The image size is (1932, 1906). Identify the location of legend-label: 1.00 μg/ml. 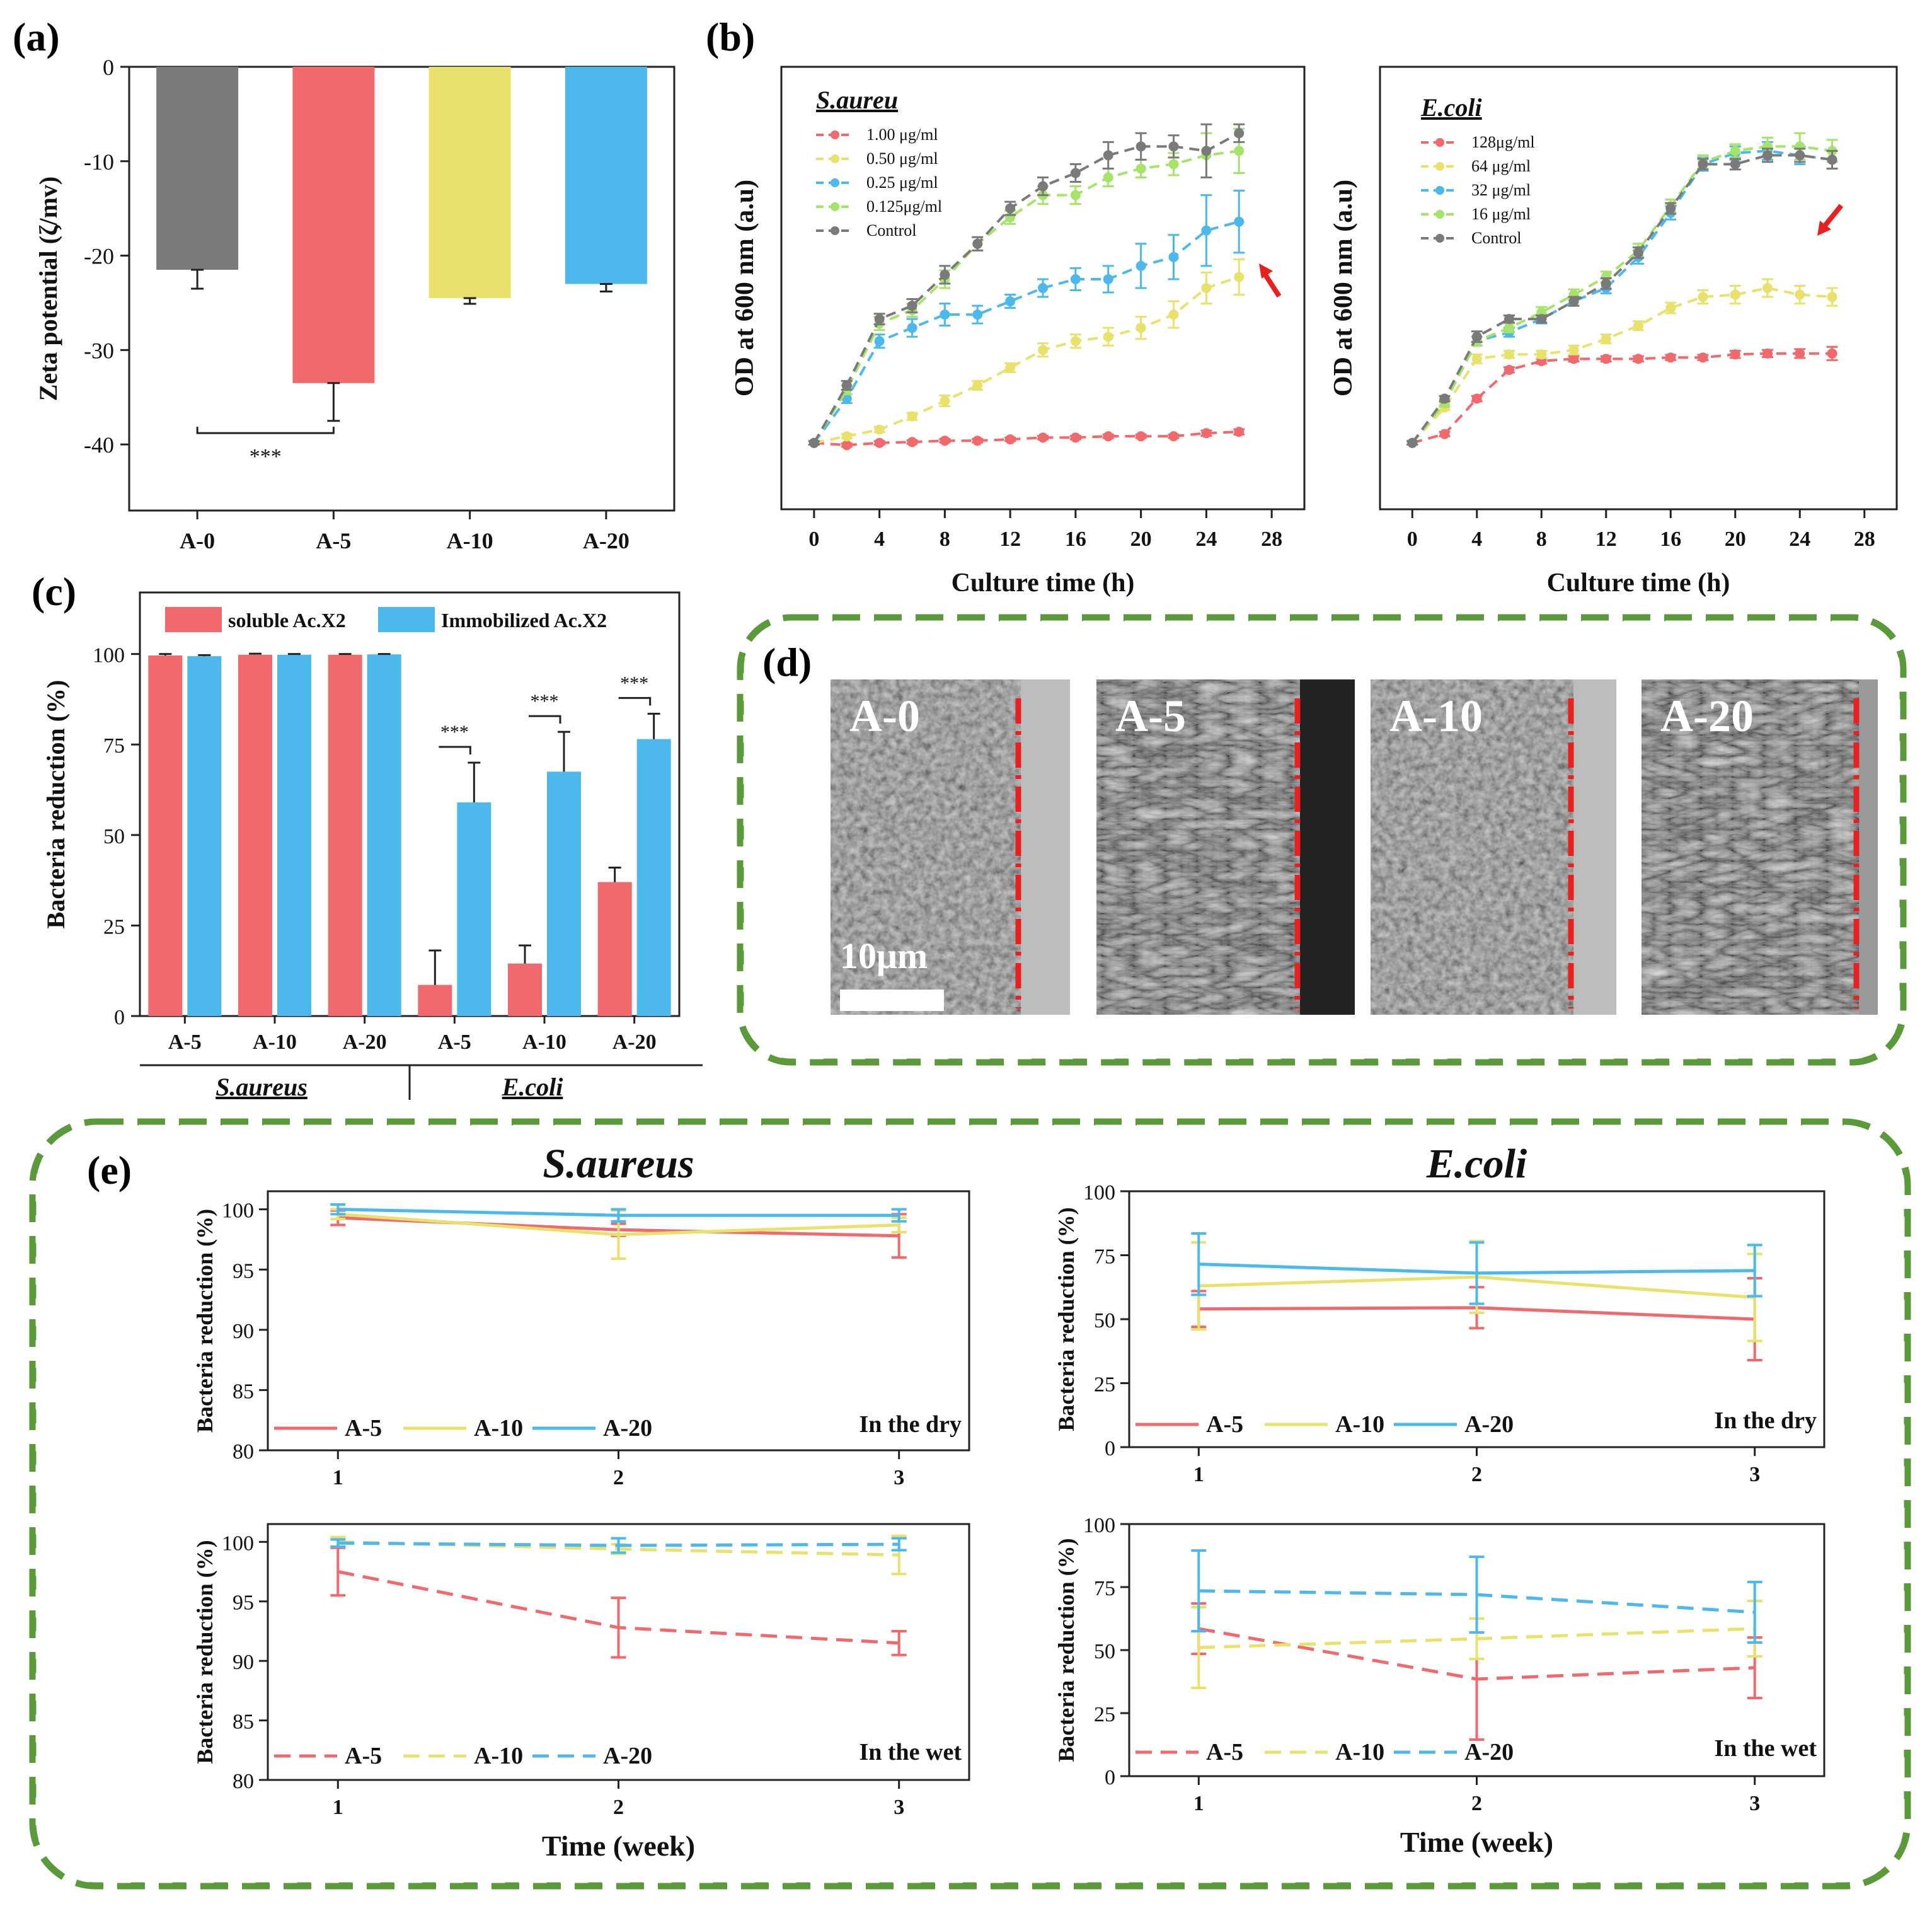
(902, 135).